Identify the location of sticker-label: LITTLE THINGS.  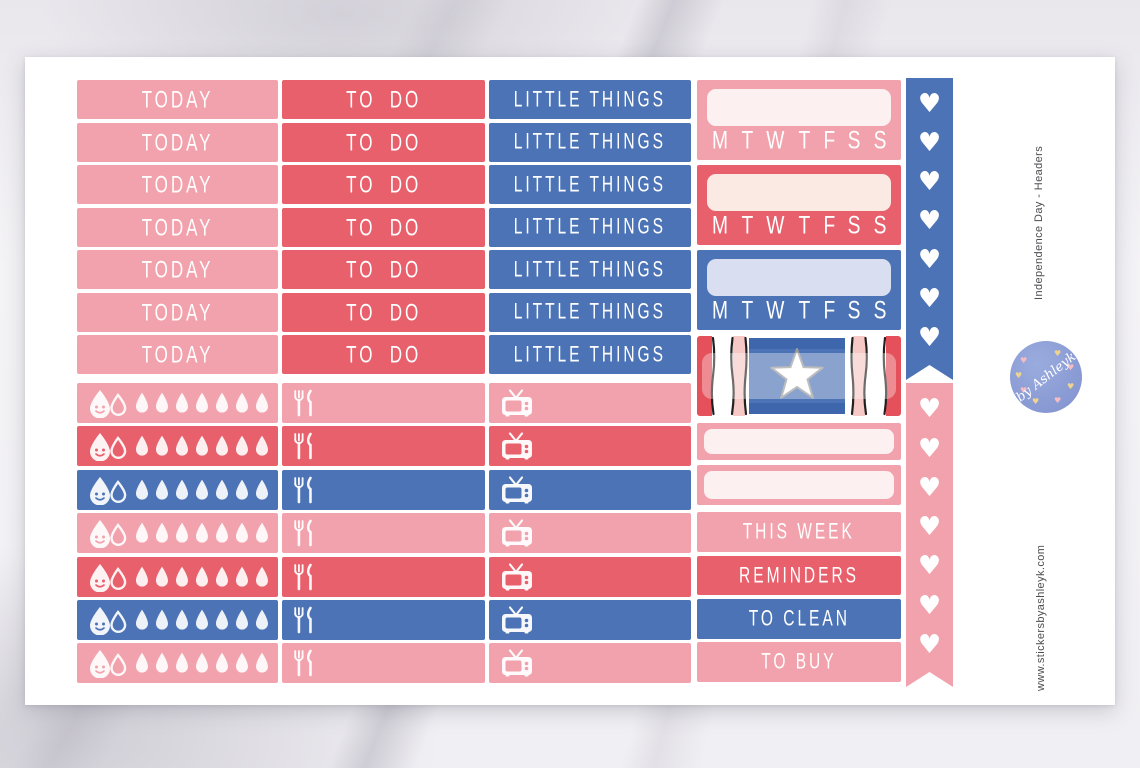
(590, 99).